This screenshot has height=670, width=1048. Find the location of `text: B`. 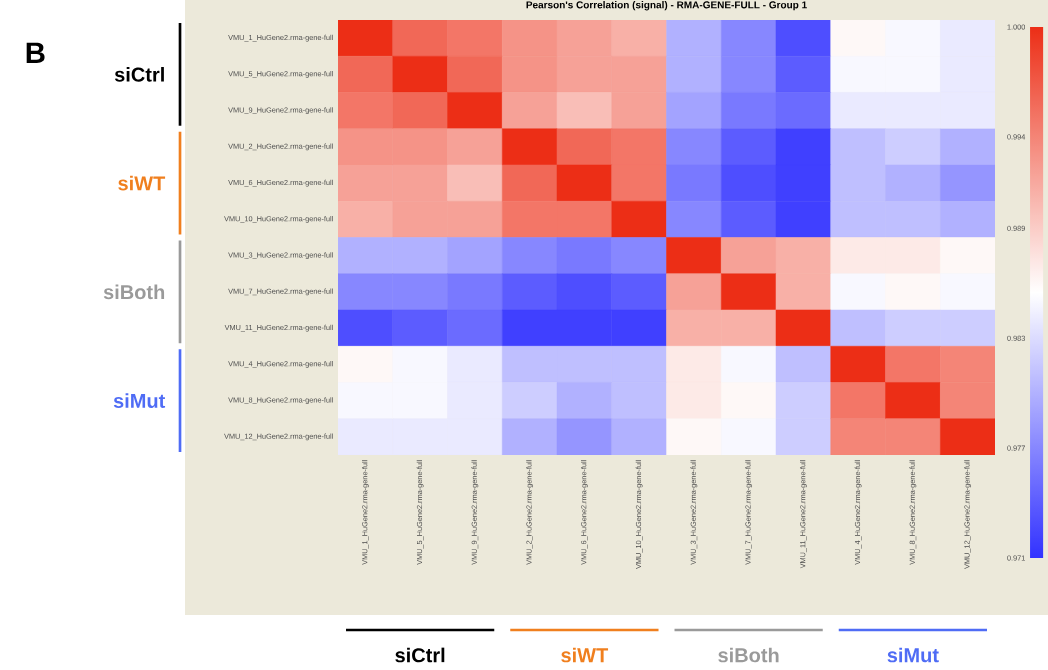

text: B is located at coordinates (35, 52).